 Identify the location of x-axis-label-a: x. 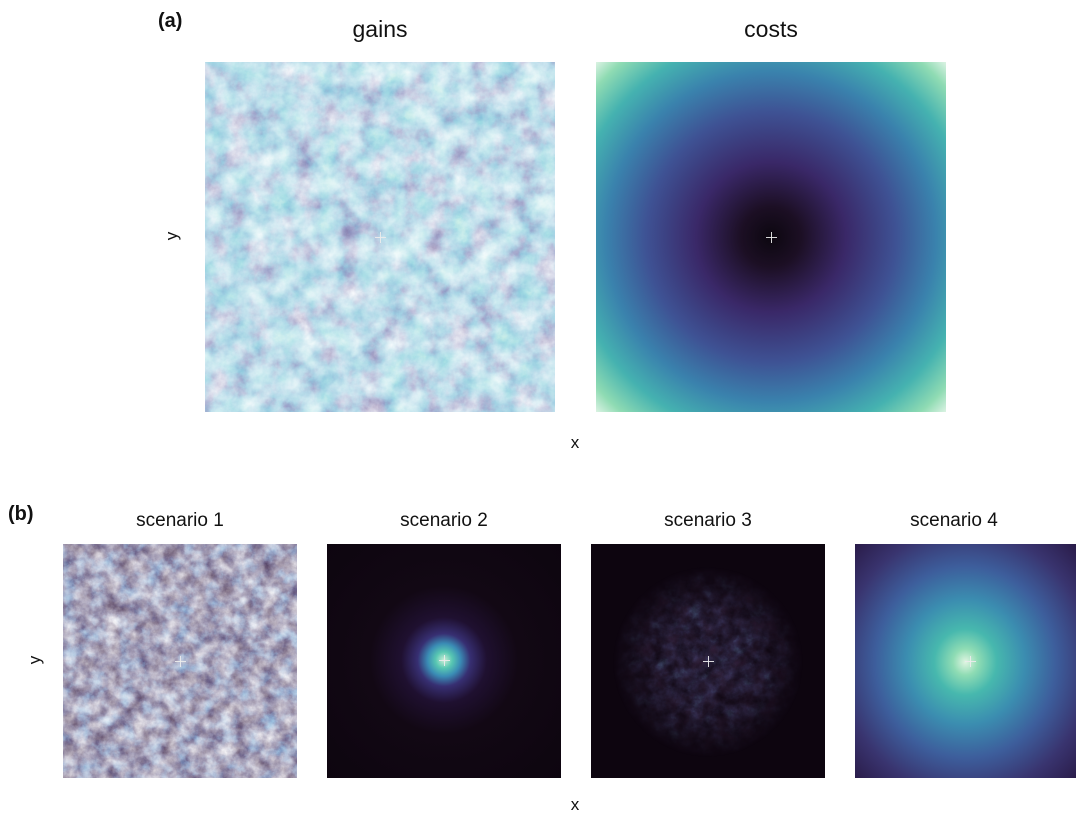
(575, 442).